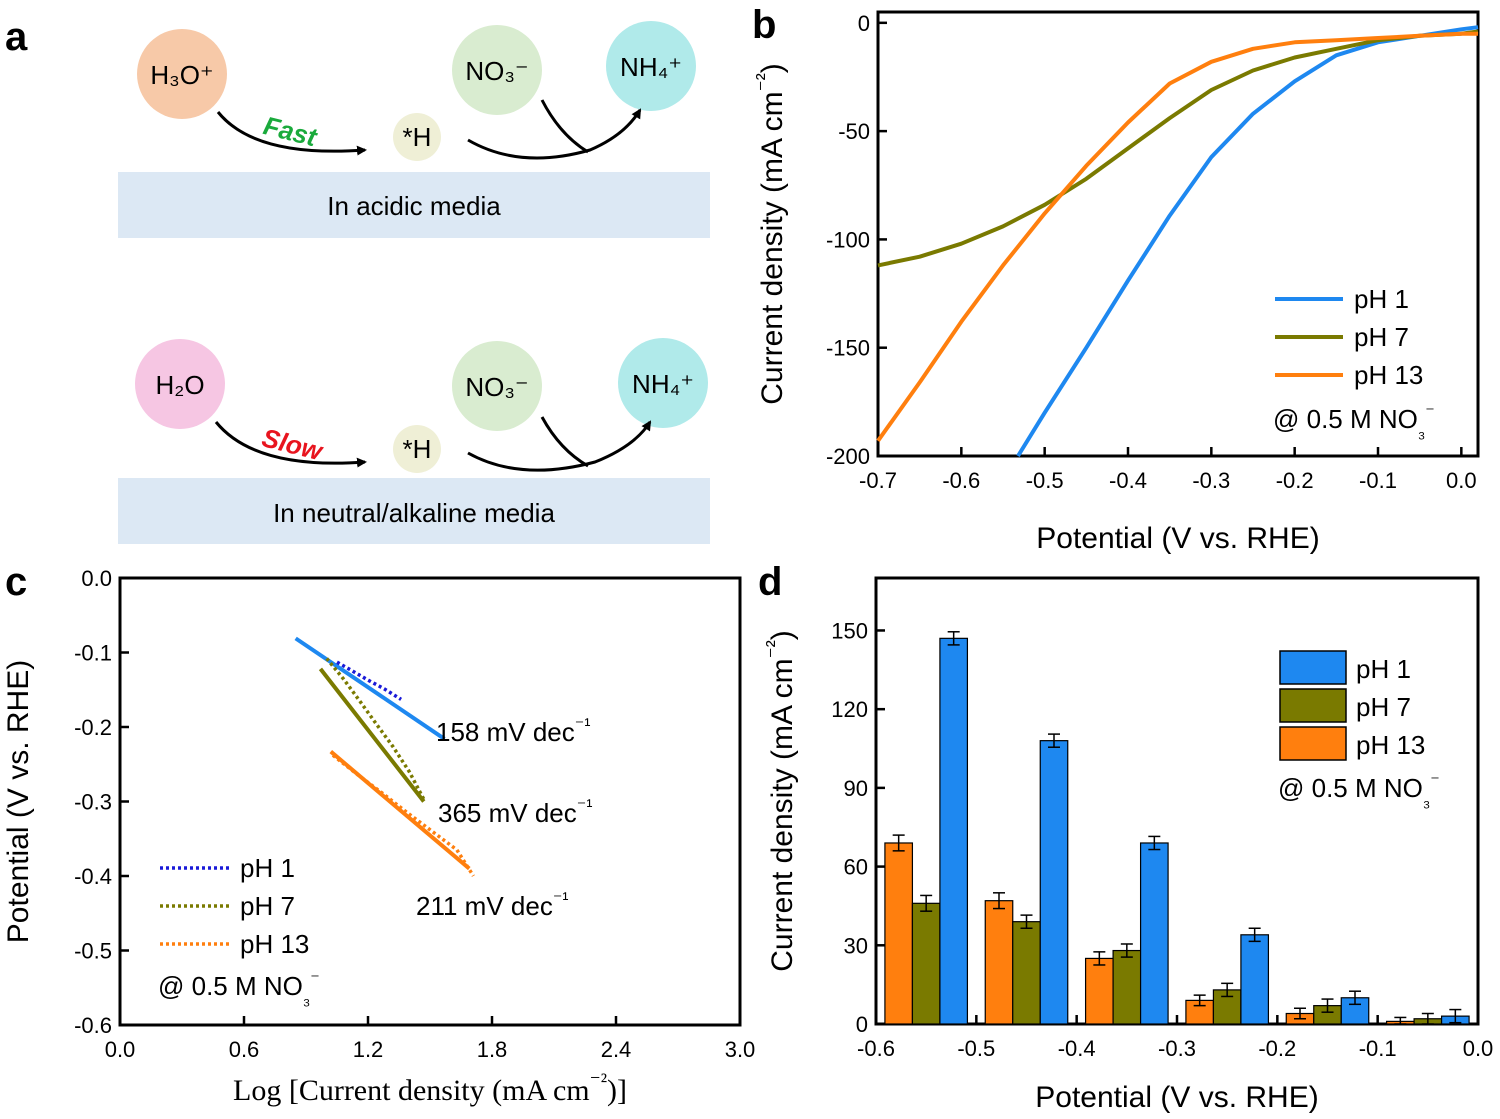 The width and height of the screenshot is (1500, 1119). What do you see at coordinates (414, 205) in the screenshot?
I see `acidic-media-bar` at bounding box center [414, 205].